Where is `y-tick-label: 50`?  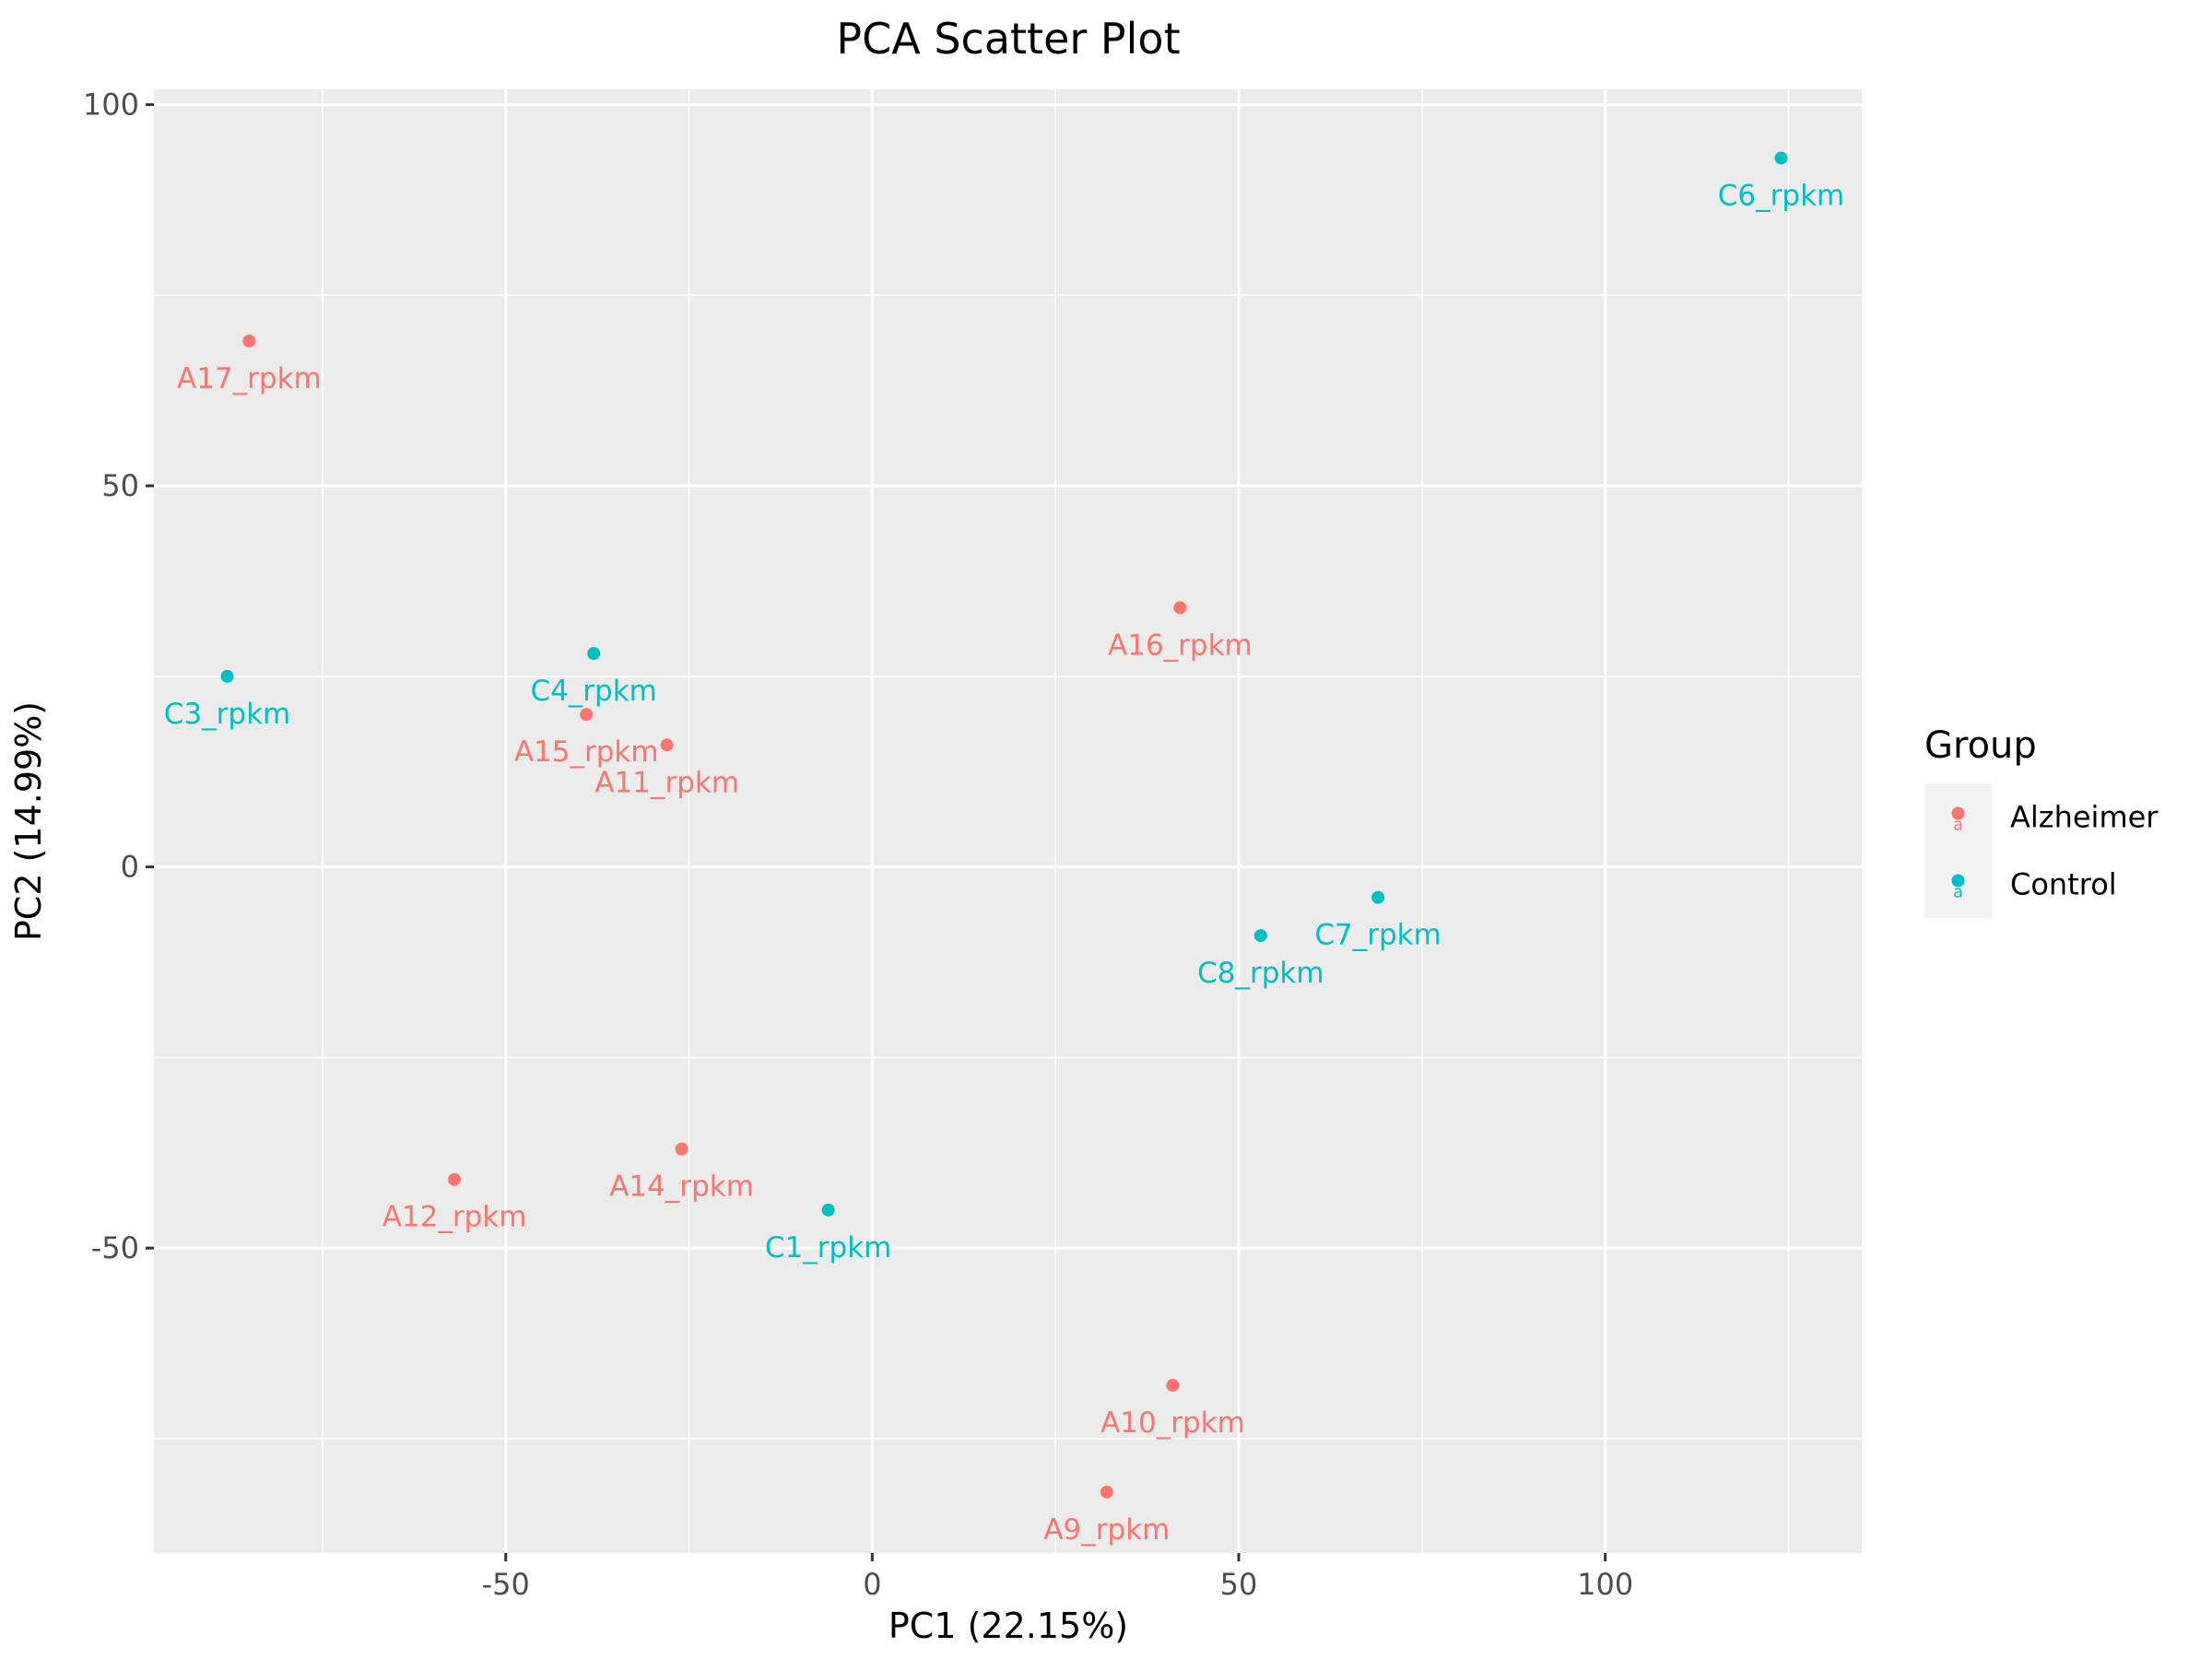 y-tick-label: 50 is located at coordinates (120, 485).